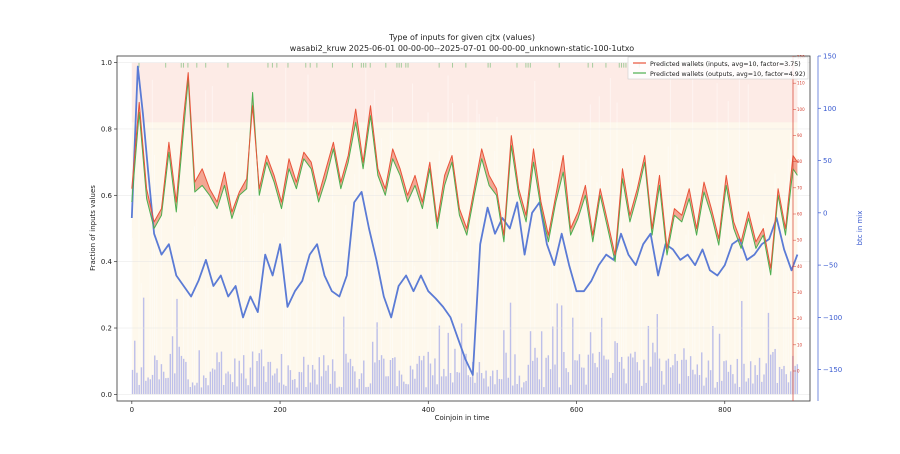 This screenshot has width=900, height=454. What do you see at coordinates (428, 410) in the screenshot?
I see `x-tick-label: 400` at bounding box center [428, 410].